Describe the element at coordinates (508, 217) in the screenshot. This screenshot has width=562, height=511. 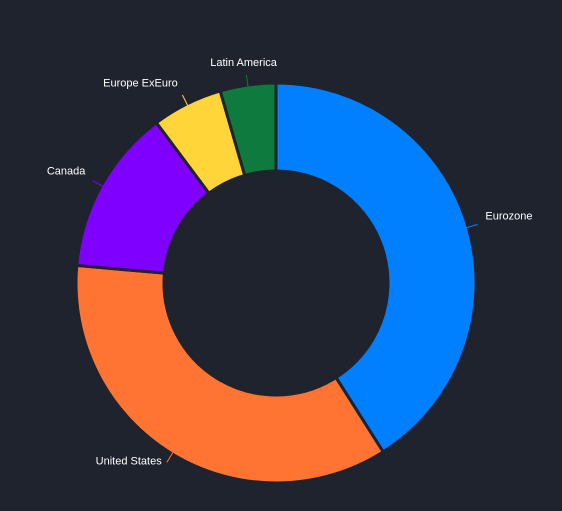
I see `slice-label: Eurozone` at that location.